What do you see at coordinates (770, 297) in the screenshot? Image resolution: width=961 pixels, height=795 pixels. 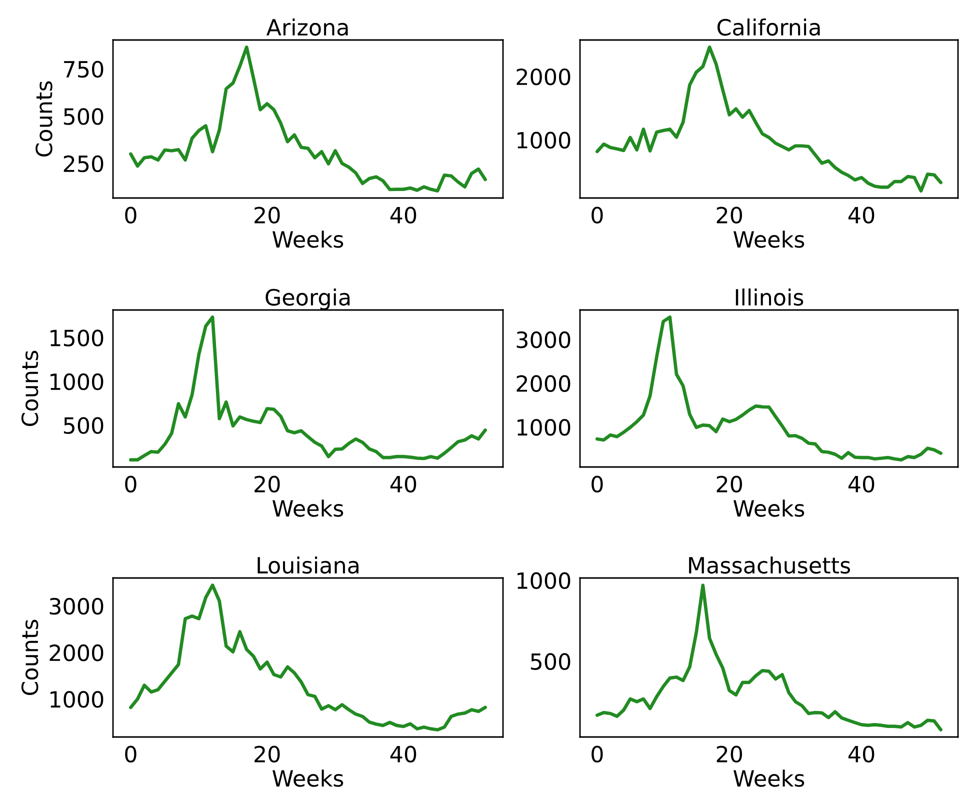 I see `chart-title: Illinois` at bounding box center [770, 297].